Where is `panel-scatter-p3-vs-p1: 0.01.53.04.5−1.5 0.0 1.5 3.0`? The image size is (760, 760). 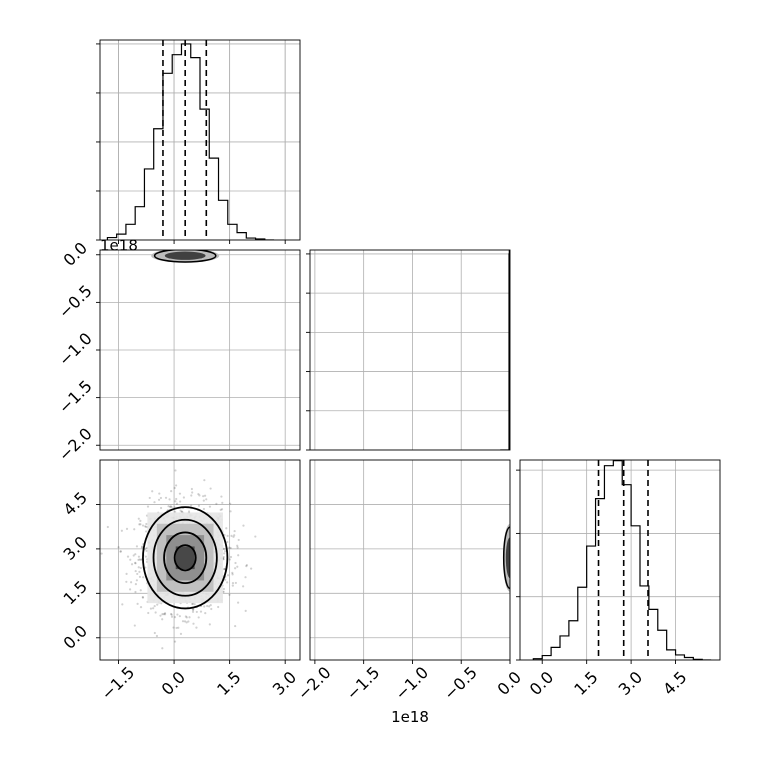
panel-scatter-p3-vs-p1: 0.01.53.04.5−1.5 0.0 1.5 3.0 is located at coordinates (180, 581).